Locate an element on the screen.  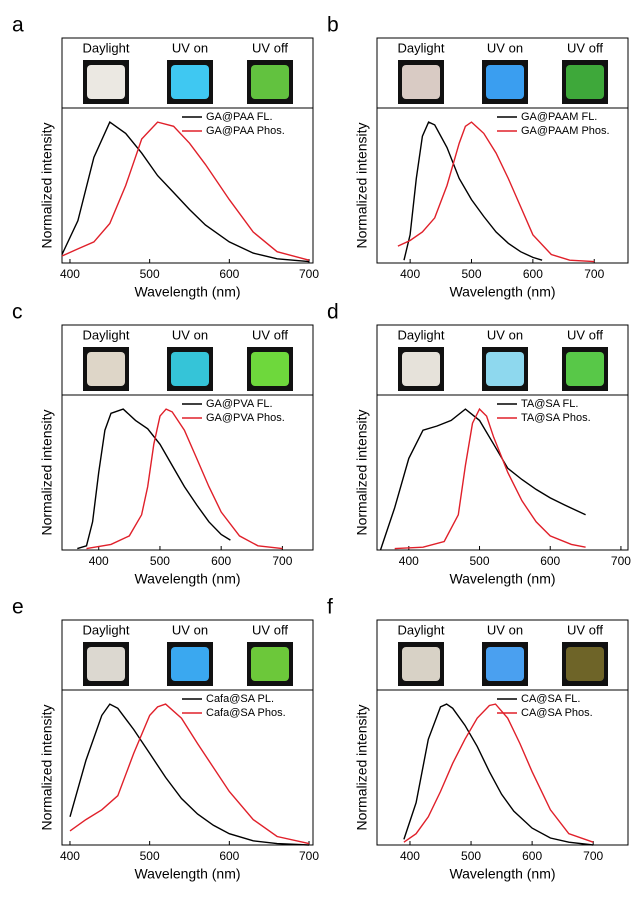
legend-label: TA@SA Phos. is located at coordinates (556, 418).